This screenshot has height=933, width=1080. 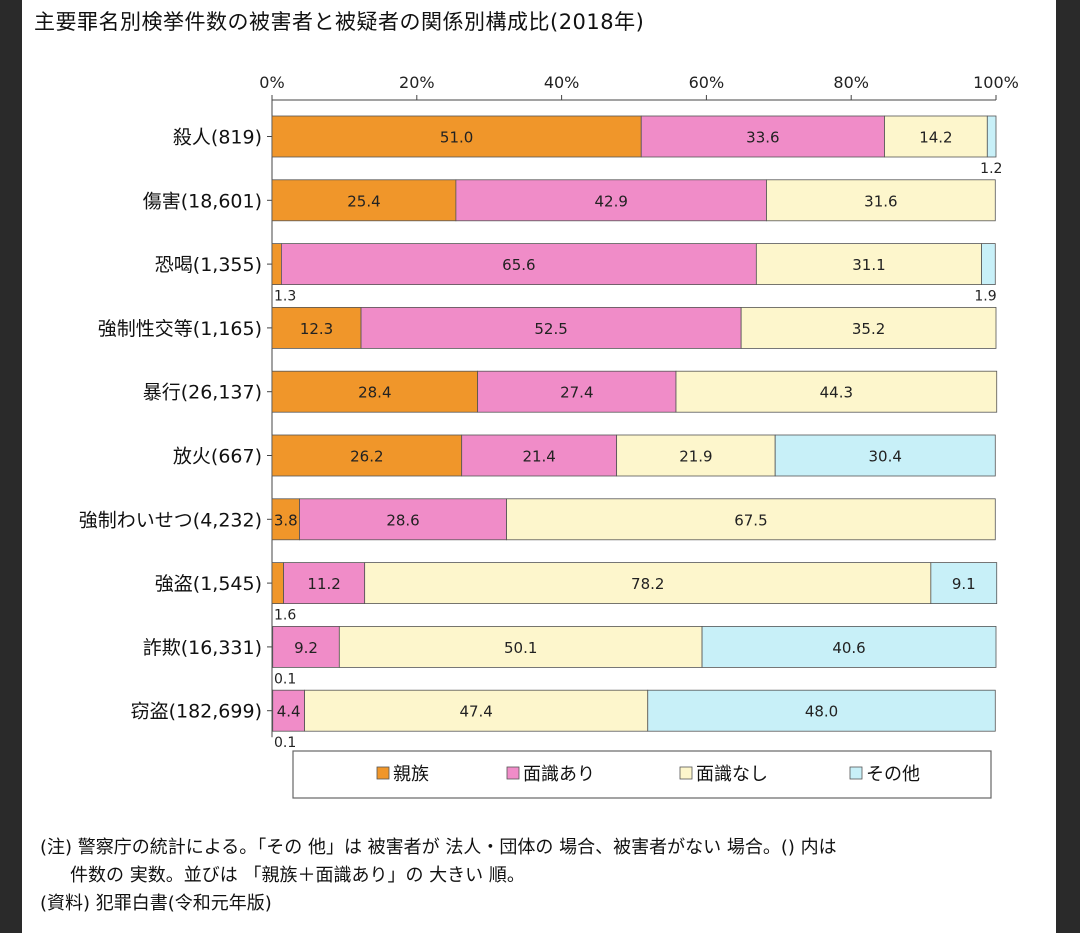 I want to click on data-label: 42.9, so click(x=610, y=201).